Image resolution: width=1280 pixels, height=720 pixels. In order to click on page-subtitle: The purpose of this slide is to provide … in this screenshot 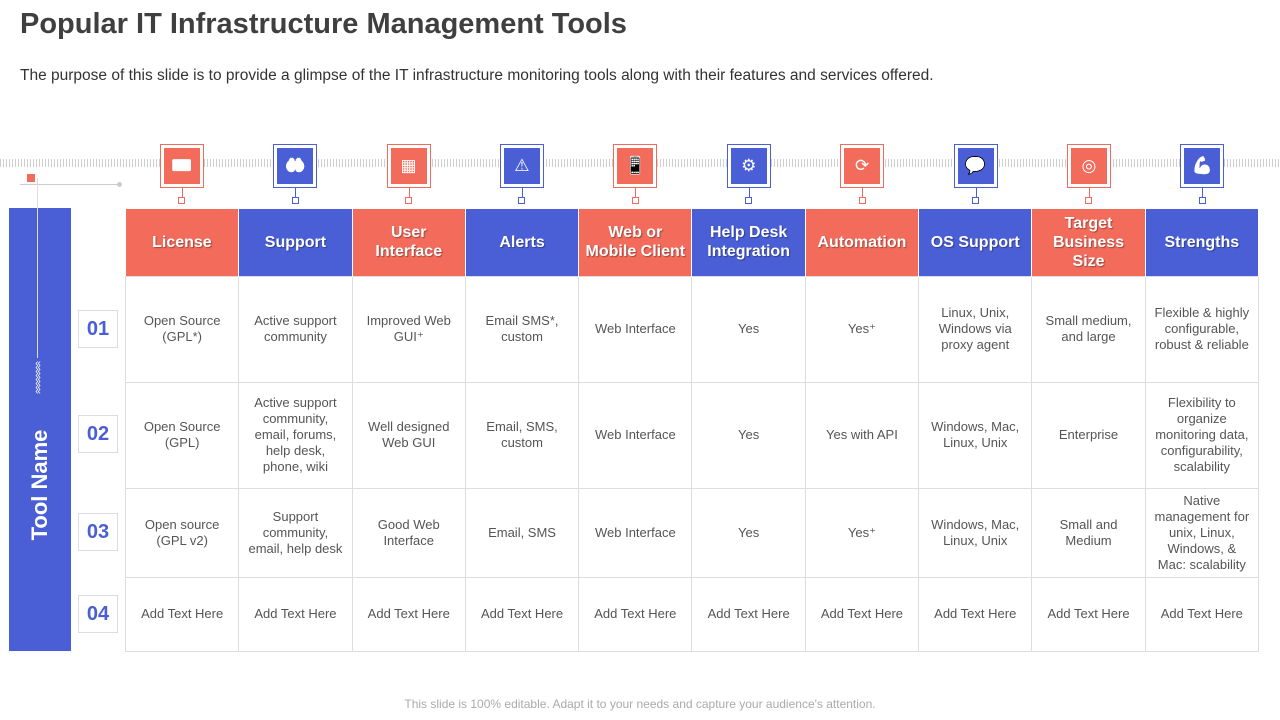, I will do `click(477, 75)`.